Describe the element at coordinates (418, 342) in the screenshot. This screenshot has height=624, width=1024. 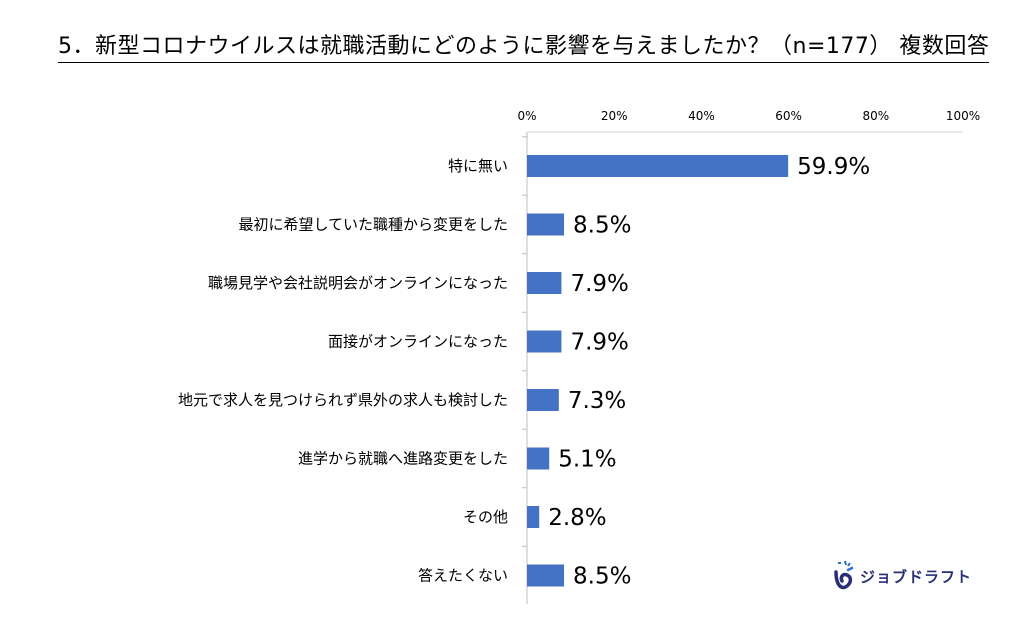
I see `category-label: 面接がオンラインになった` at that location.